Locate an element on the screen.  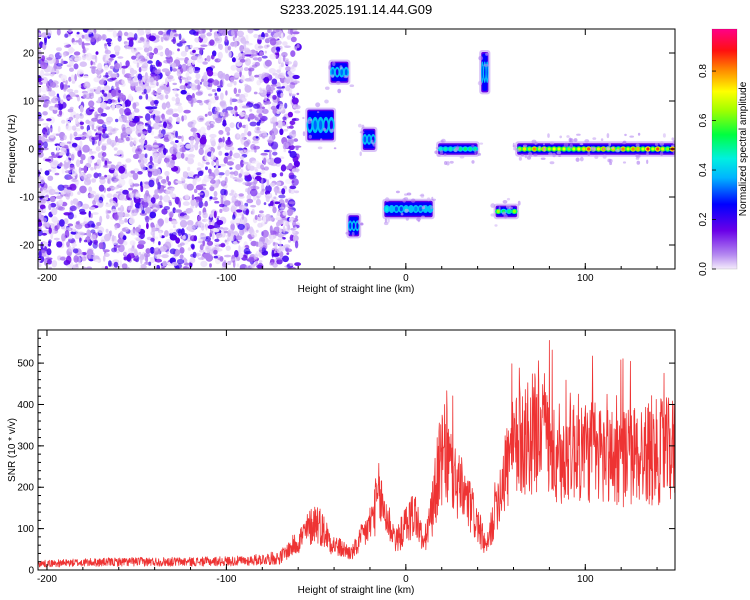
colorbar-tick-label: 0.2 is located at coordinates (703, 219).